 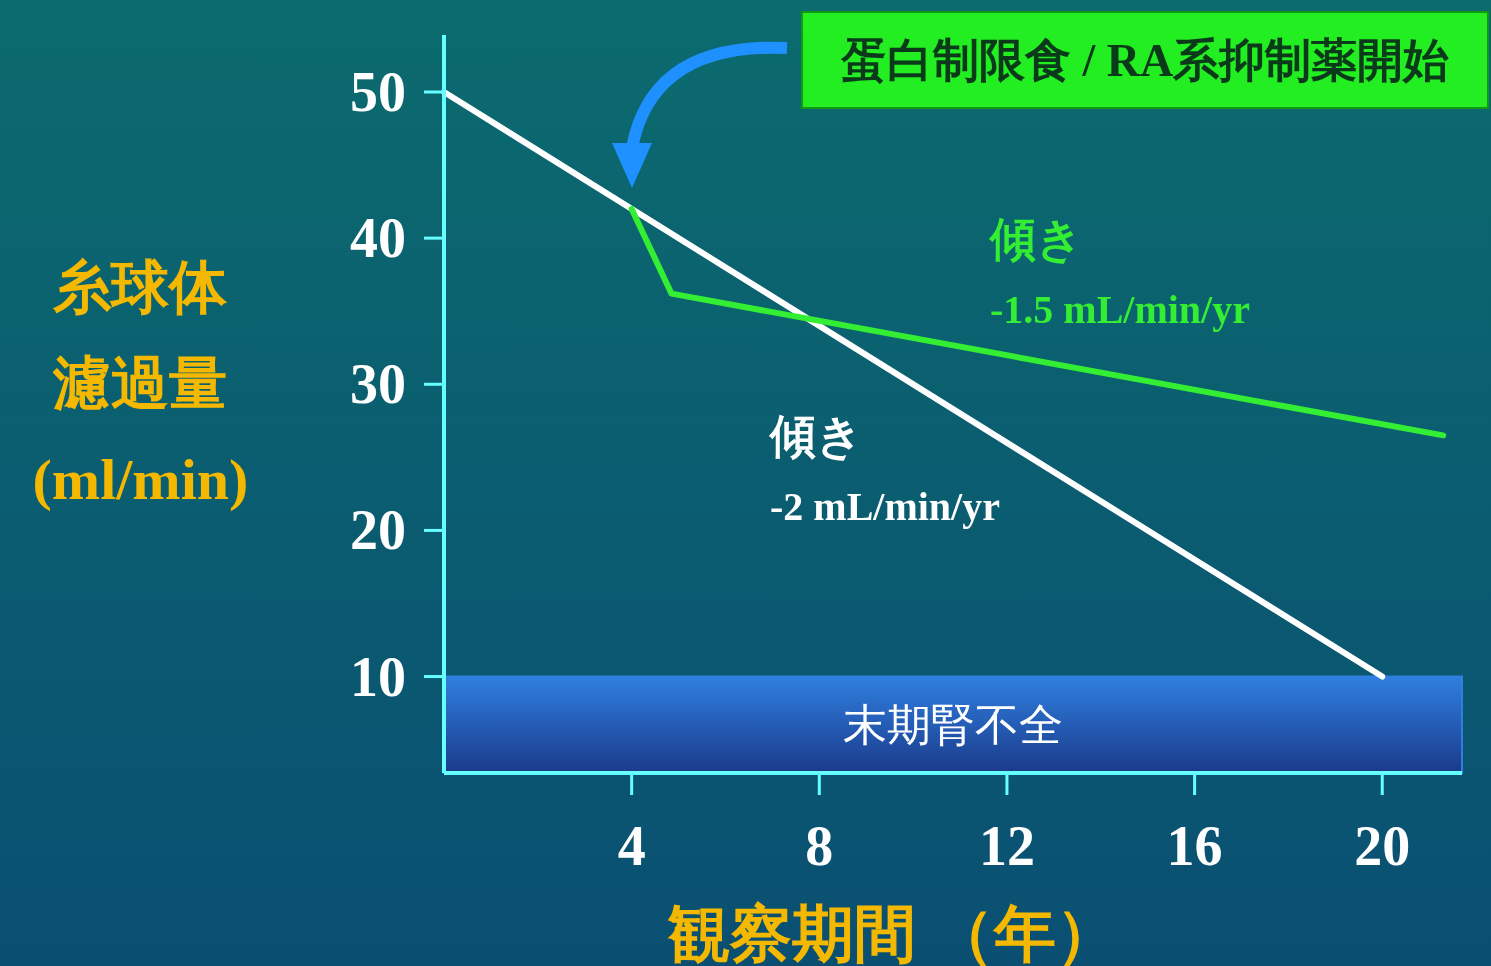 I want to click on y-axis-title: 糸球体濾過量(ml/min), so click(x=140, y=384).